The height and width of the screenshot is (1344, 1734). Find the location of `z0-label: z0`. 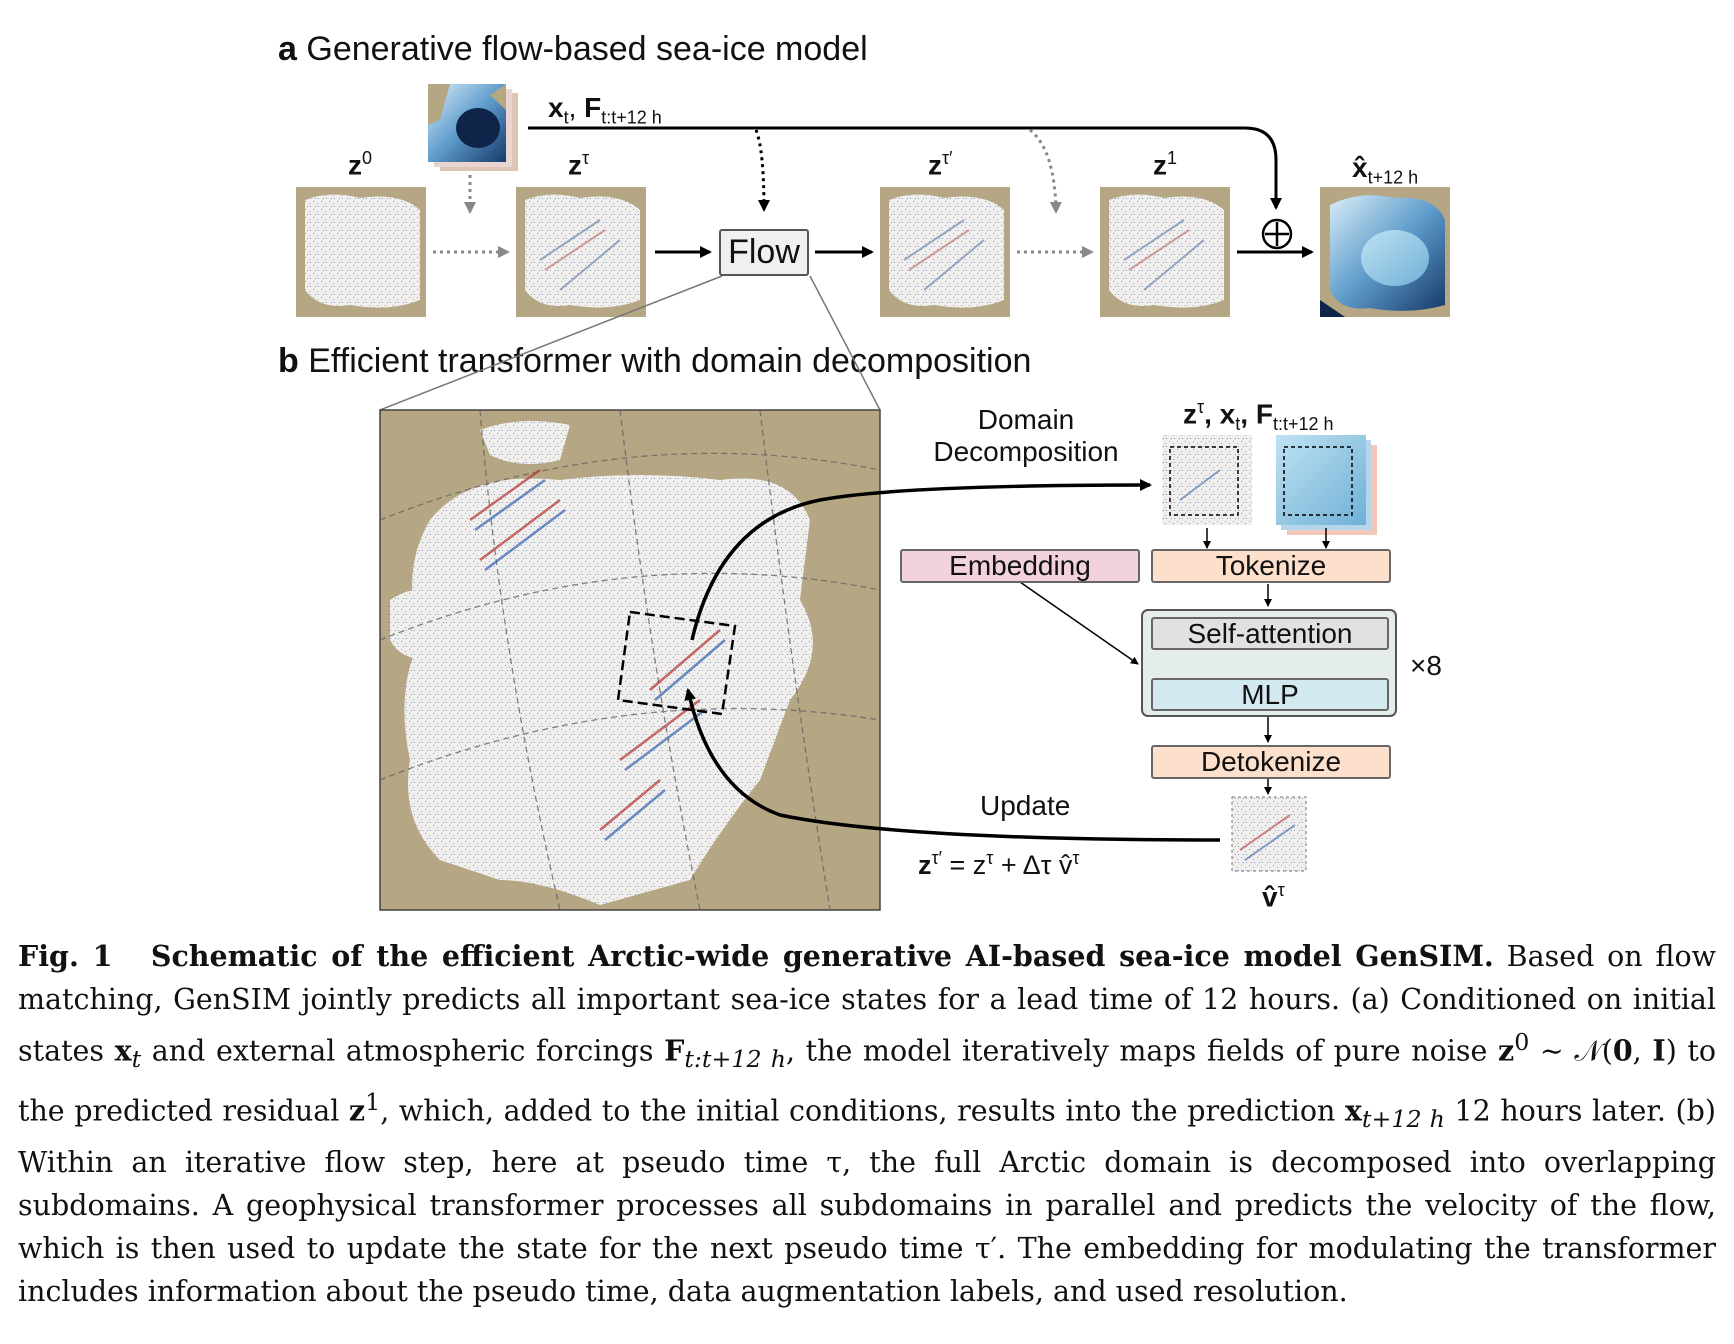

z0-label: z0 is located at coordinates (360, 164).